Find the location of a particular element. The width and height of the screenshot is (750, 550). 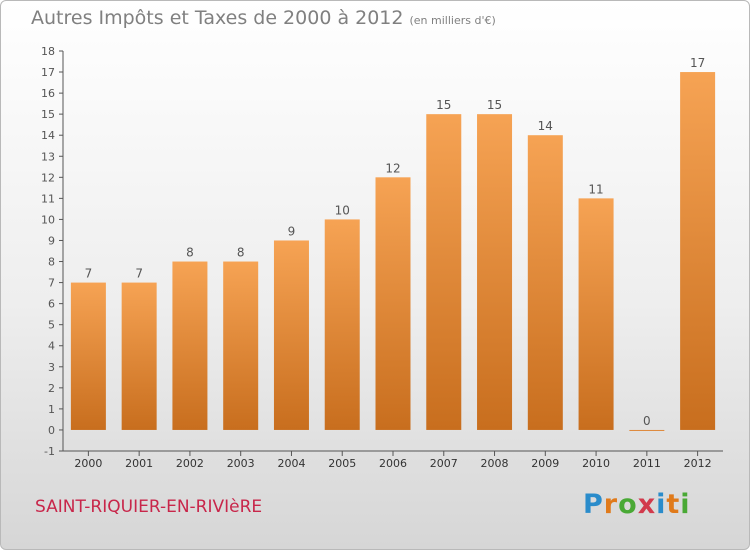

proxiti-logo: Proxiti is located at coordinates (637, 504).